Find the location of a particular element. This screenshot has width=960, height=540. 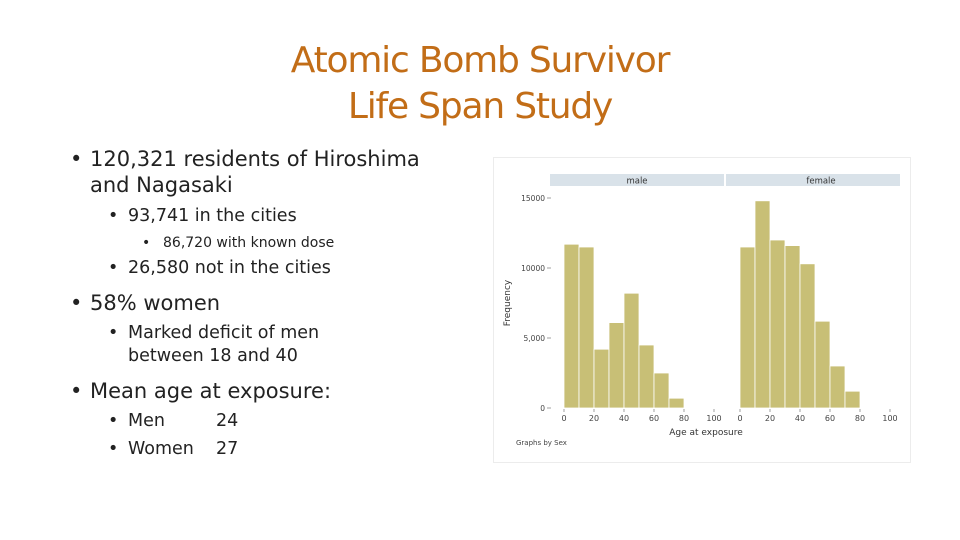

x-tick-label-female-0: 0 is located at coordinates (739, 418).